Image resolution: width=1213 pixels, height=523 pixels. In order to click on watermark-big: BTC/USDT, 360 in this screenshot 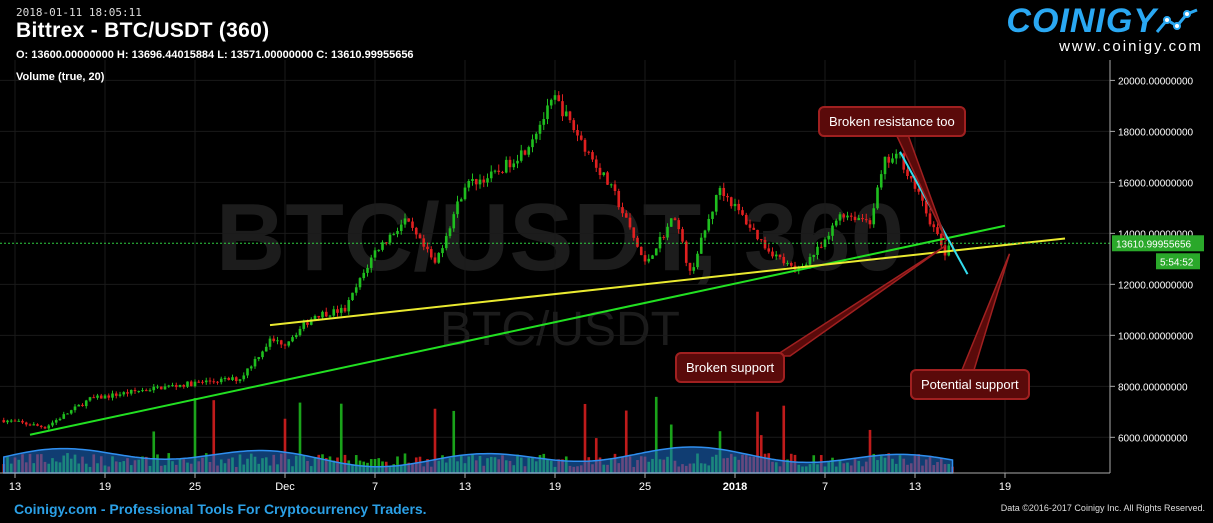, I will do `click(560, 237)`.